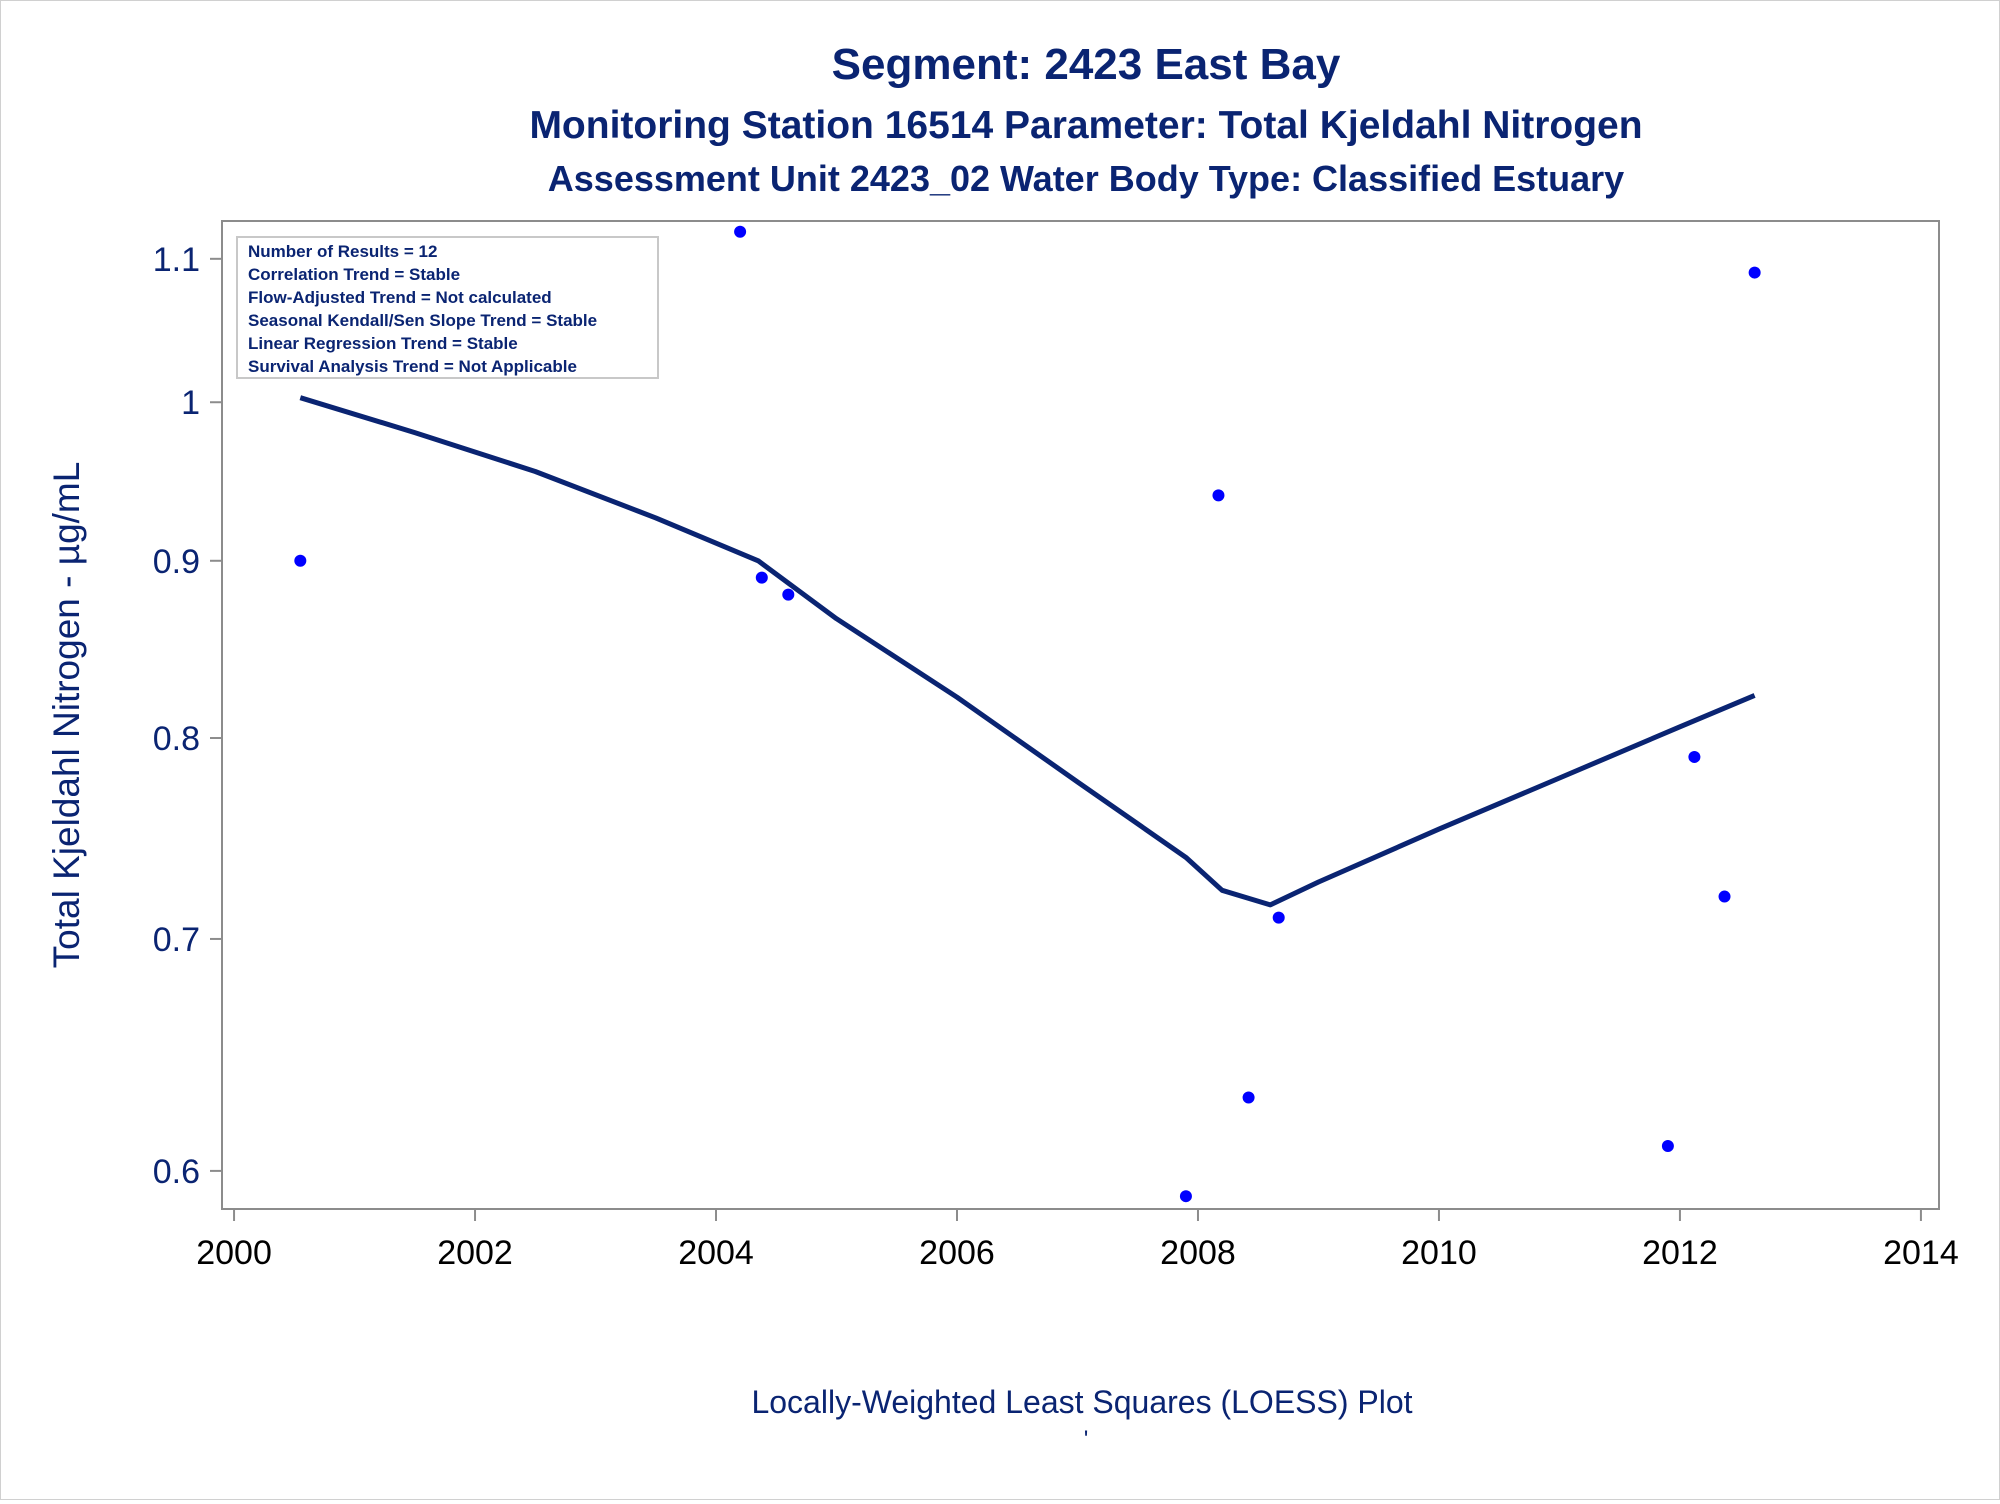 The height and width of the screenshot is (1504, 2000). Describe the element at coordinates (1077, 1240) in the screenshot. I see `x-axis: 2000 2002 2004 2006 2008 2010 2012 2014` at that location.